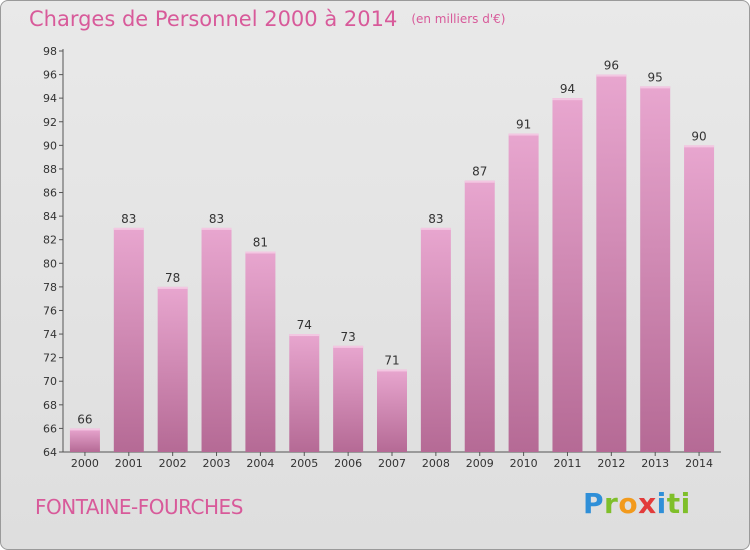 This screenshot has height=550, width=750. I want to click on y-tick-label: 68, so click(50, 405).